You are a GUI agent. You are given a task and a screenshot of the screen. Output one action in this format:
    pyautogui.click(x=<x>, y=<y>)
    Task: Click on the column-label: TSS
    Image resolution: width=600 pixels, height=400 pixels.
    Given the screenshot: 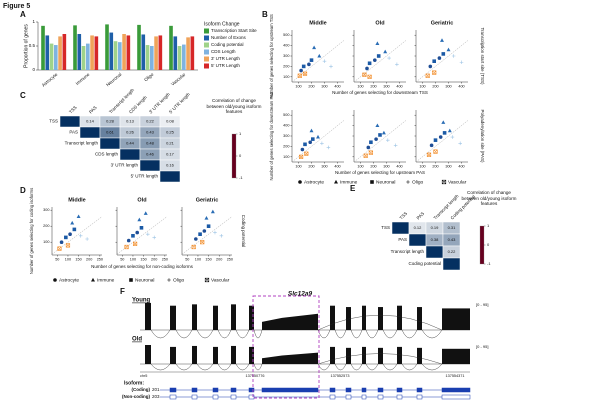 What is the action you would take?
    pyautogui.click(x=73, y=110)
    